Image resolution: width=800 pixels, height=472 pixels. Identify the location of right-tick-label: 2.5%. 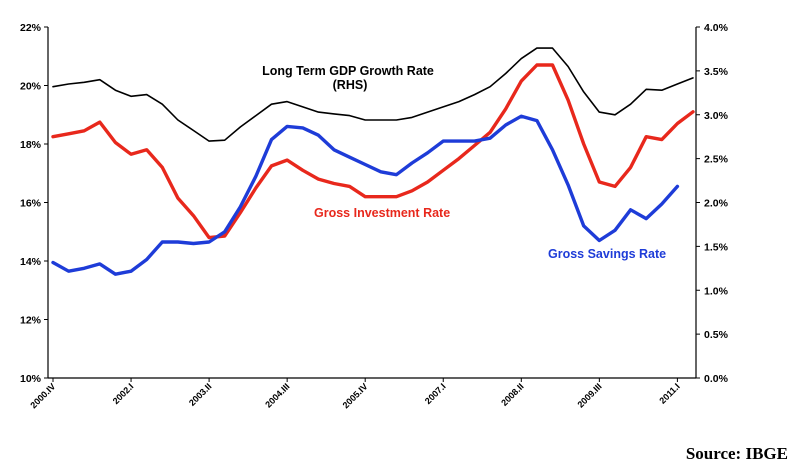
(716, 160).